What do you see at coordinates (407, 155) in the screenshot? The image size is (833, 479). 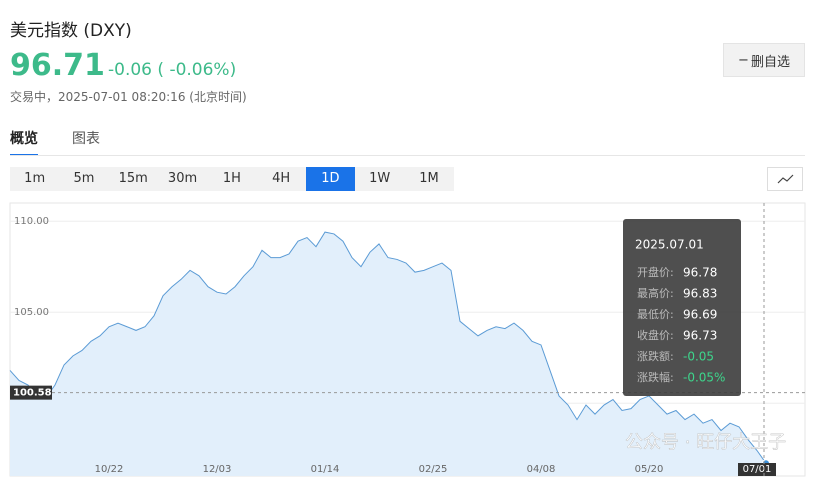 I see `tab-divider` at bounding box center [407, 155].